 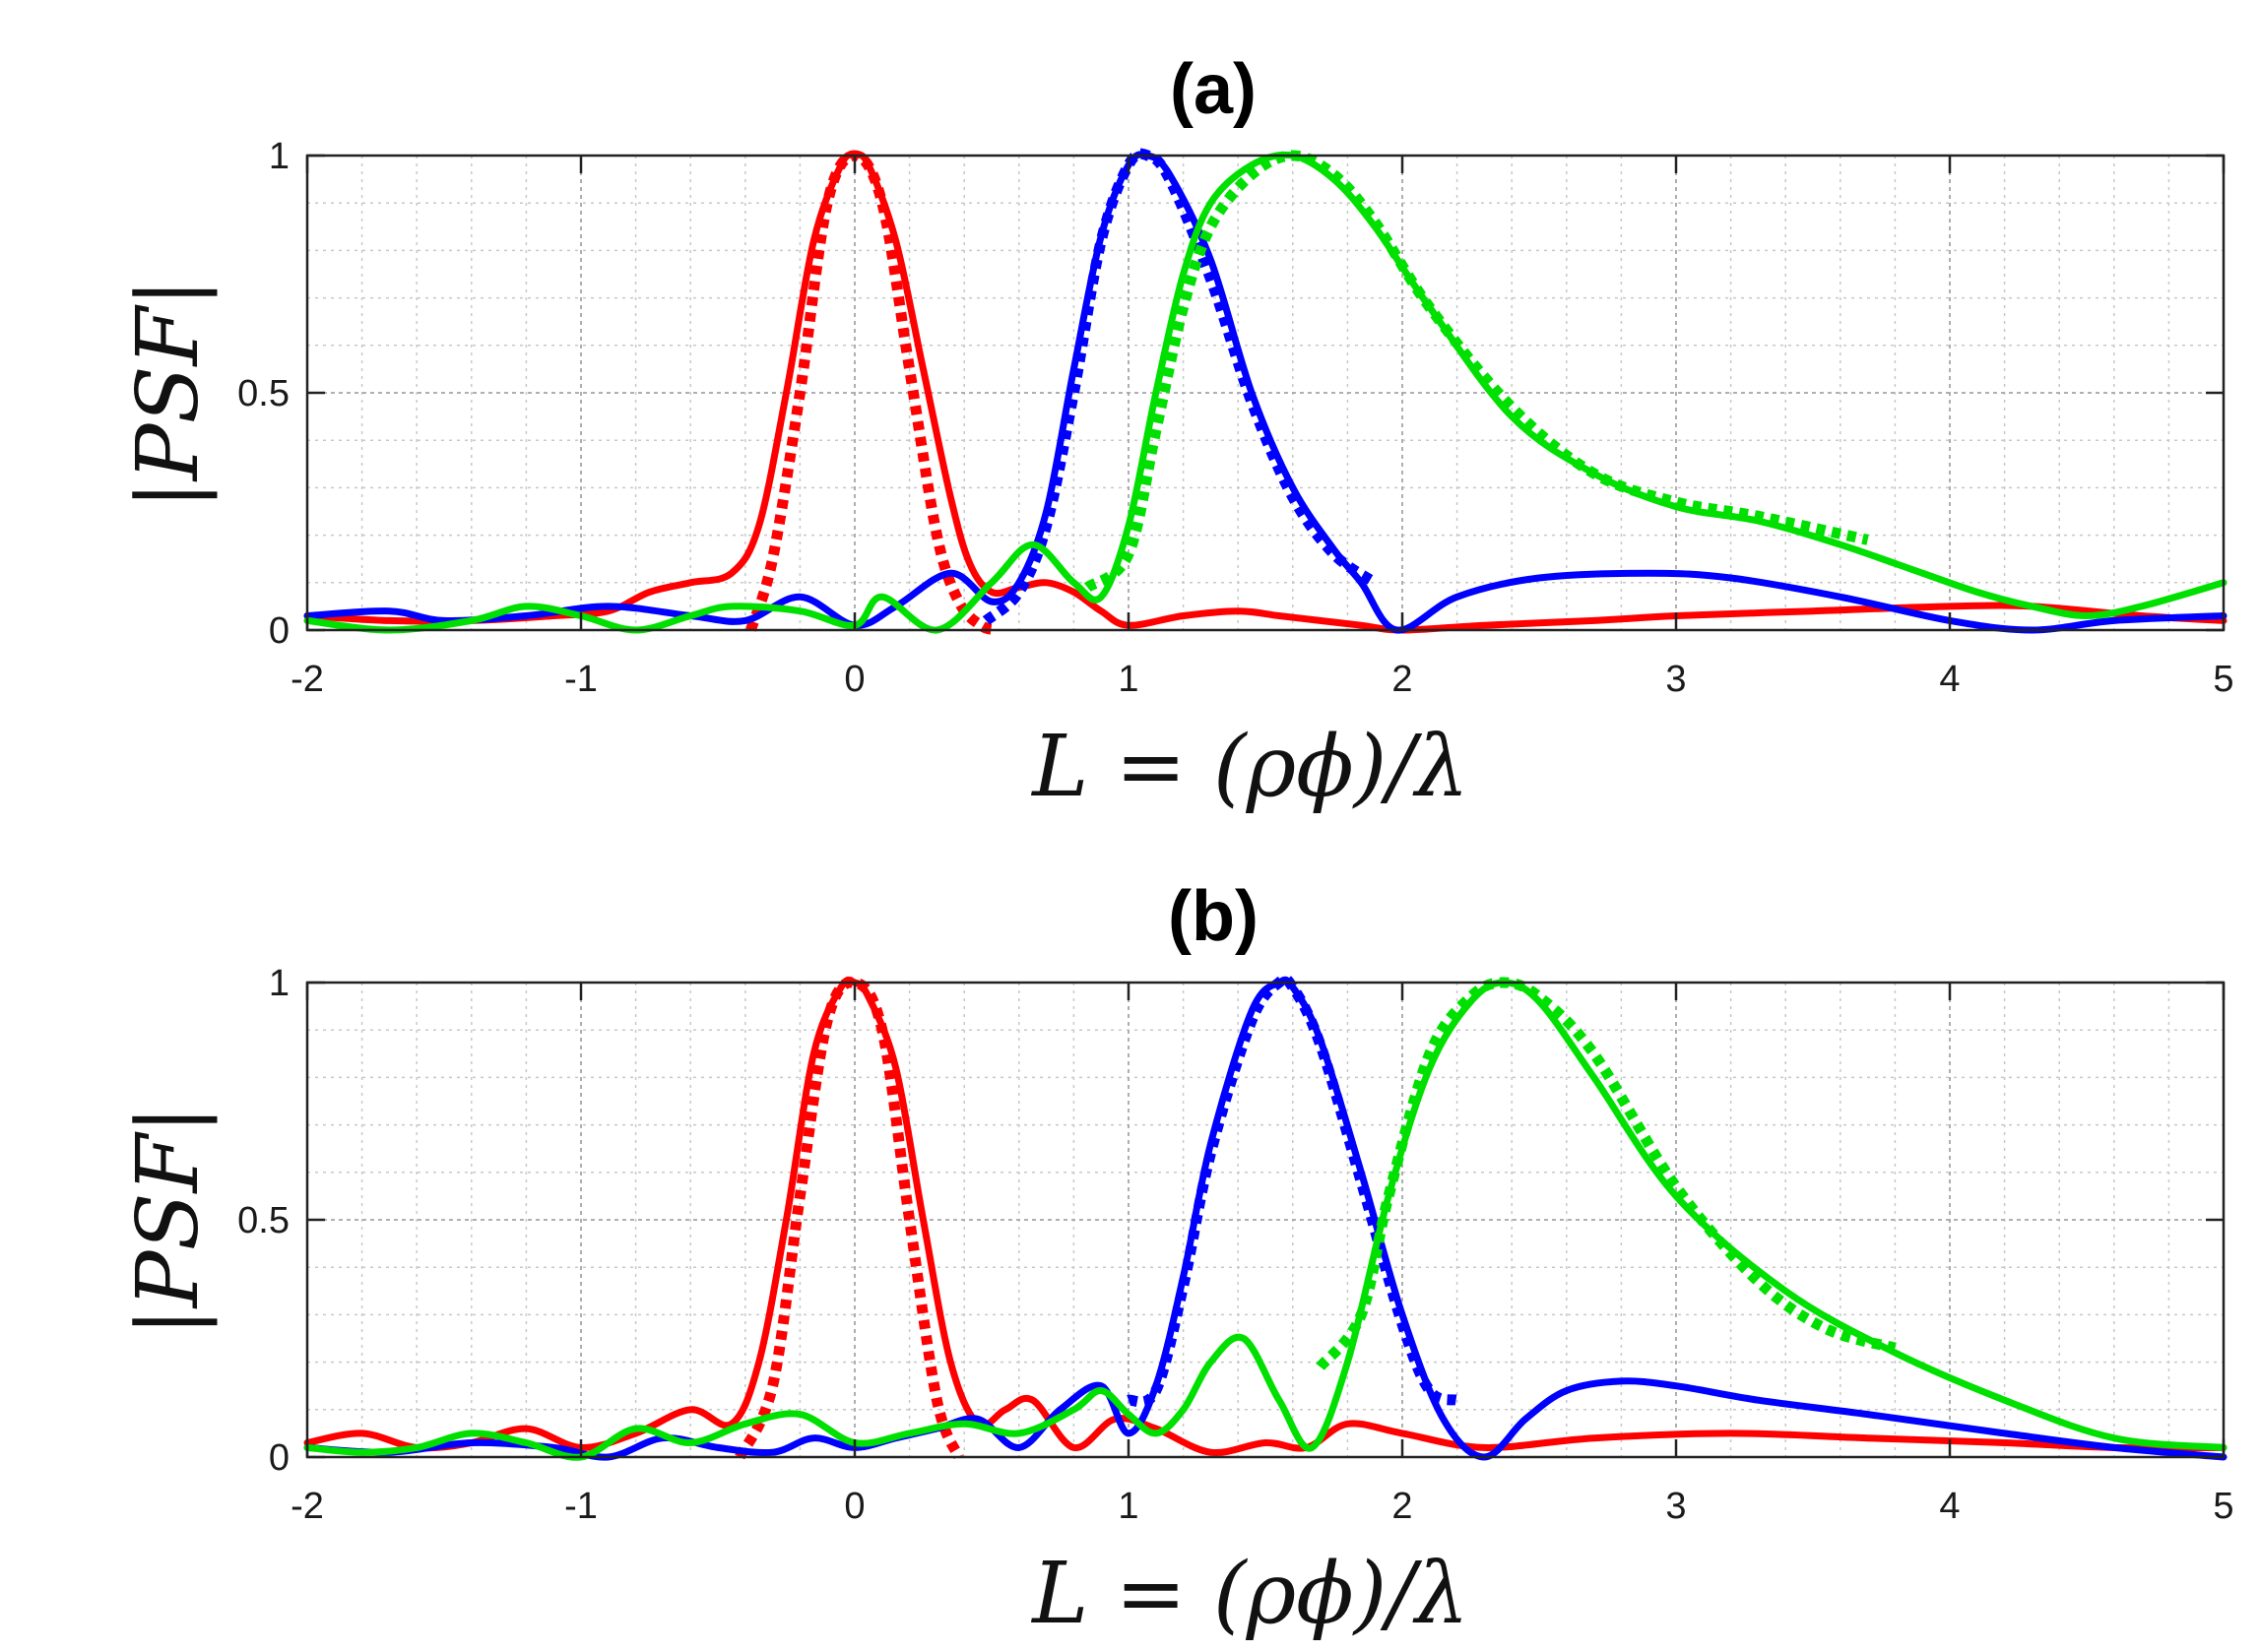 I want to click on panel-b-ylabel: |PSF|, so click(x=168, y=1221).